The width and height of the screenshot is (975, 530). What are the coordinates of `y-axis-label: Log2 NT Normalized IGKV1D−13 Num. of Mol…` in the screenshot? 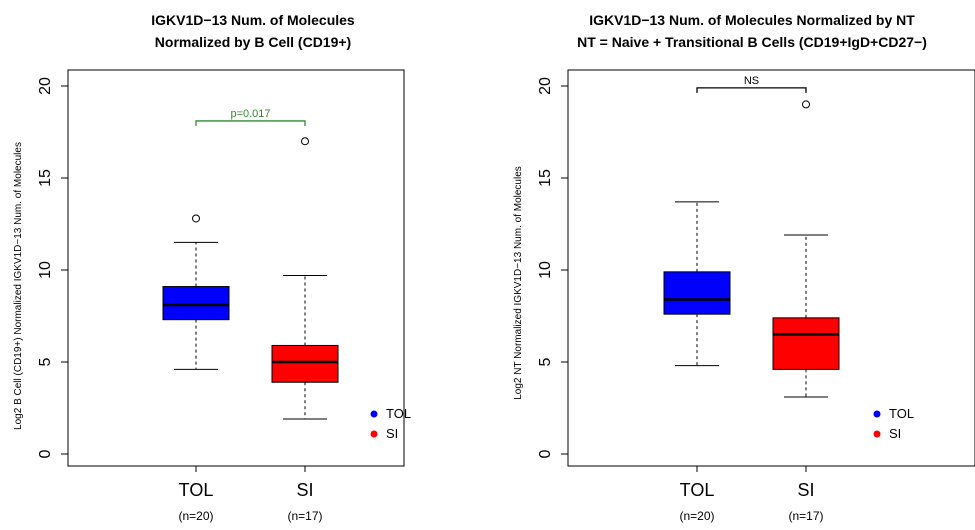 It's located at (518, 283).